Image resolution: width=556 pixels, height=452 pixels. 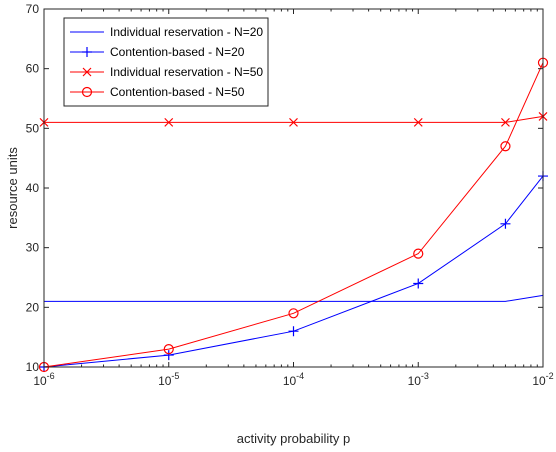 I want to click on x-tick-label: 10⁻⁶, so click(x=43, y=379).